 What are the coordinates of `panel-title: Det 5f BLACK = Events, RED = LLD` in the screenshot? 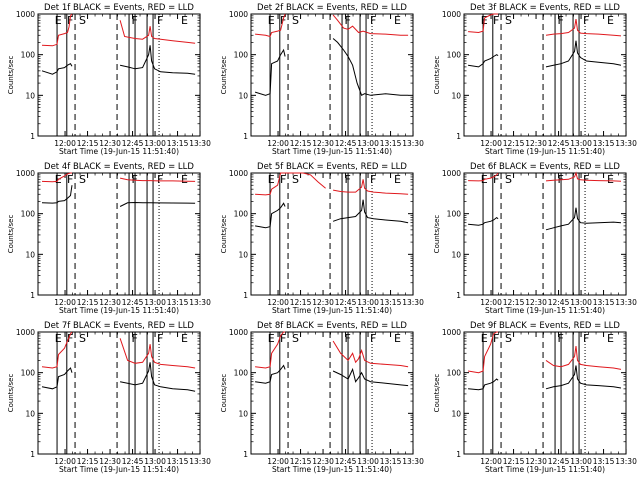 It's located at (332, 167).